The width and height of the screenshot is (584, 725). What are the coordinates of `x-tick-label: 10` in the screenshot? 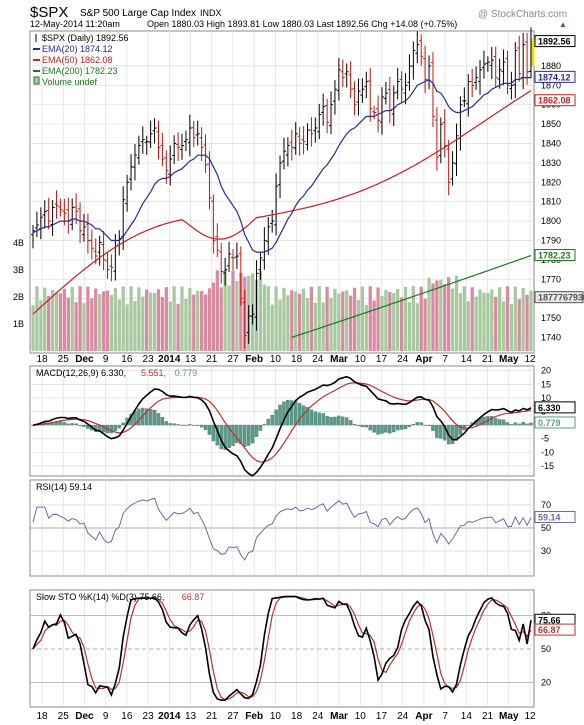 It's located at (276, 359).